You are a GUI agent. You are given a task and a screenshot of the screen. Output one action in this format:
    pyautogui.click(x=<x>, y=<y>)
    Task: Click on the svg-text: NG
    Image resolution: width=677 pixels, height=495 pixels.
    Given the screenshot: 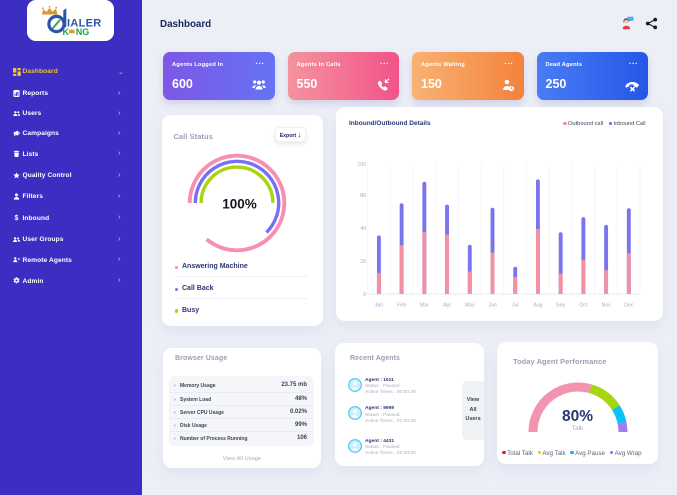 What is the action you would take?
    pyautogui.click(x=82, y=32)
    